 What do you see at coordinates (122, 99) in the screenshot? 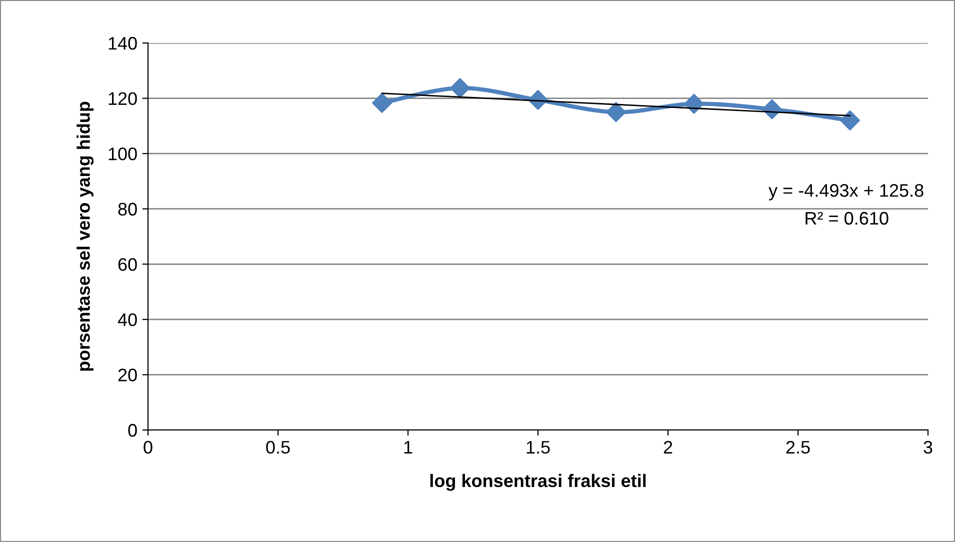
I see `y-tick-label: 120` at bounding box center [122, 99].